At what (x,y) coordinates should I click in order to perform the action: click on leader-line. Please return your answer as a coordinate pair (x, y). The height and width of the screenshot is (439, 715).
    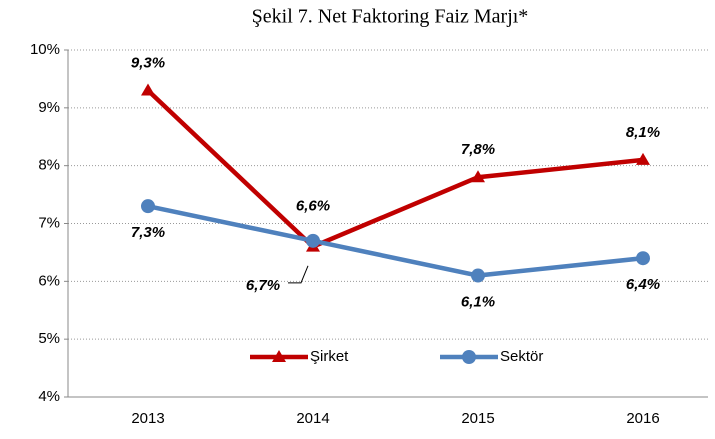
    Looking at the image, I should click on (298, 274).